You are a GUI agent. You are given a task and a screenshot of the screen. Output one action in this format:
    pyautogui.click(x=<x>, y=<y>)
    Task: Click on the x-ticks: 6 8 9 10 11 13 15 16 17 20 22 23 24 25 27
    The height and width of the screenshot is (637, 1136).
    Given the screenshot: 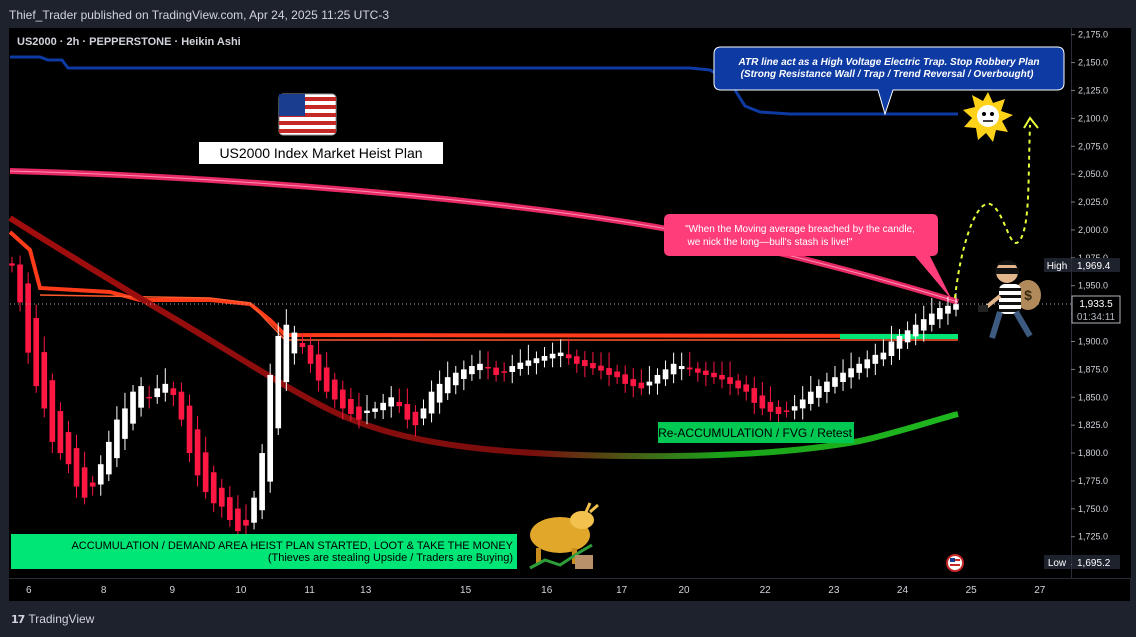 What is the action you would take?
    pyautogui.click(x=536, y=590)
    